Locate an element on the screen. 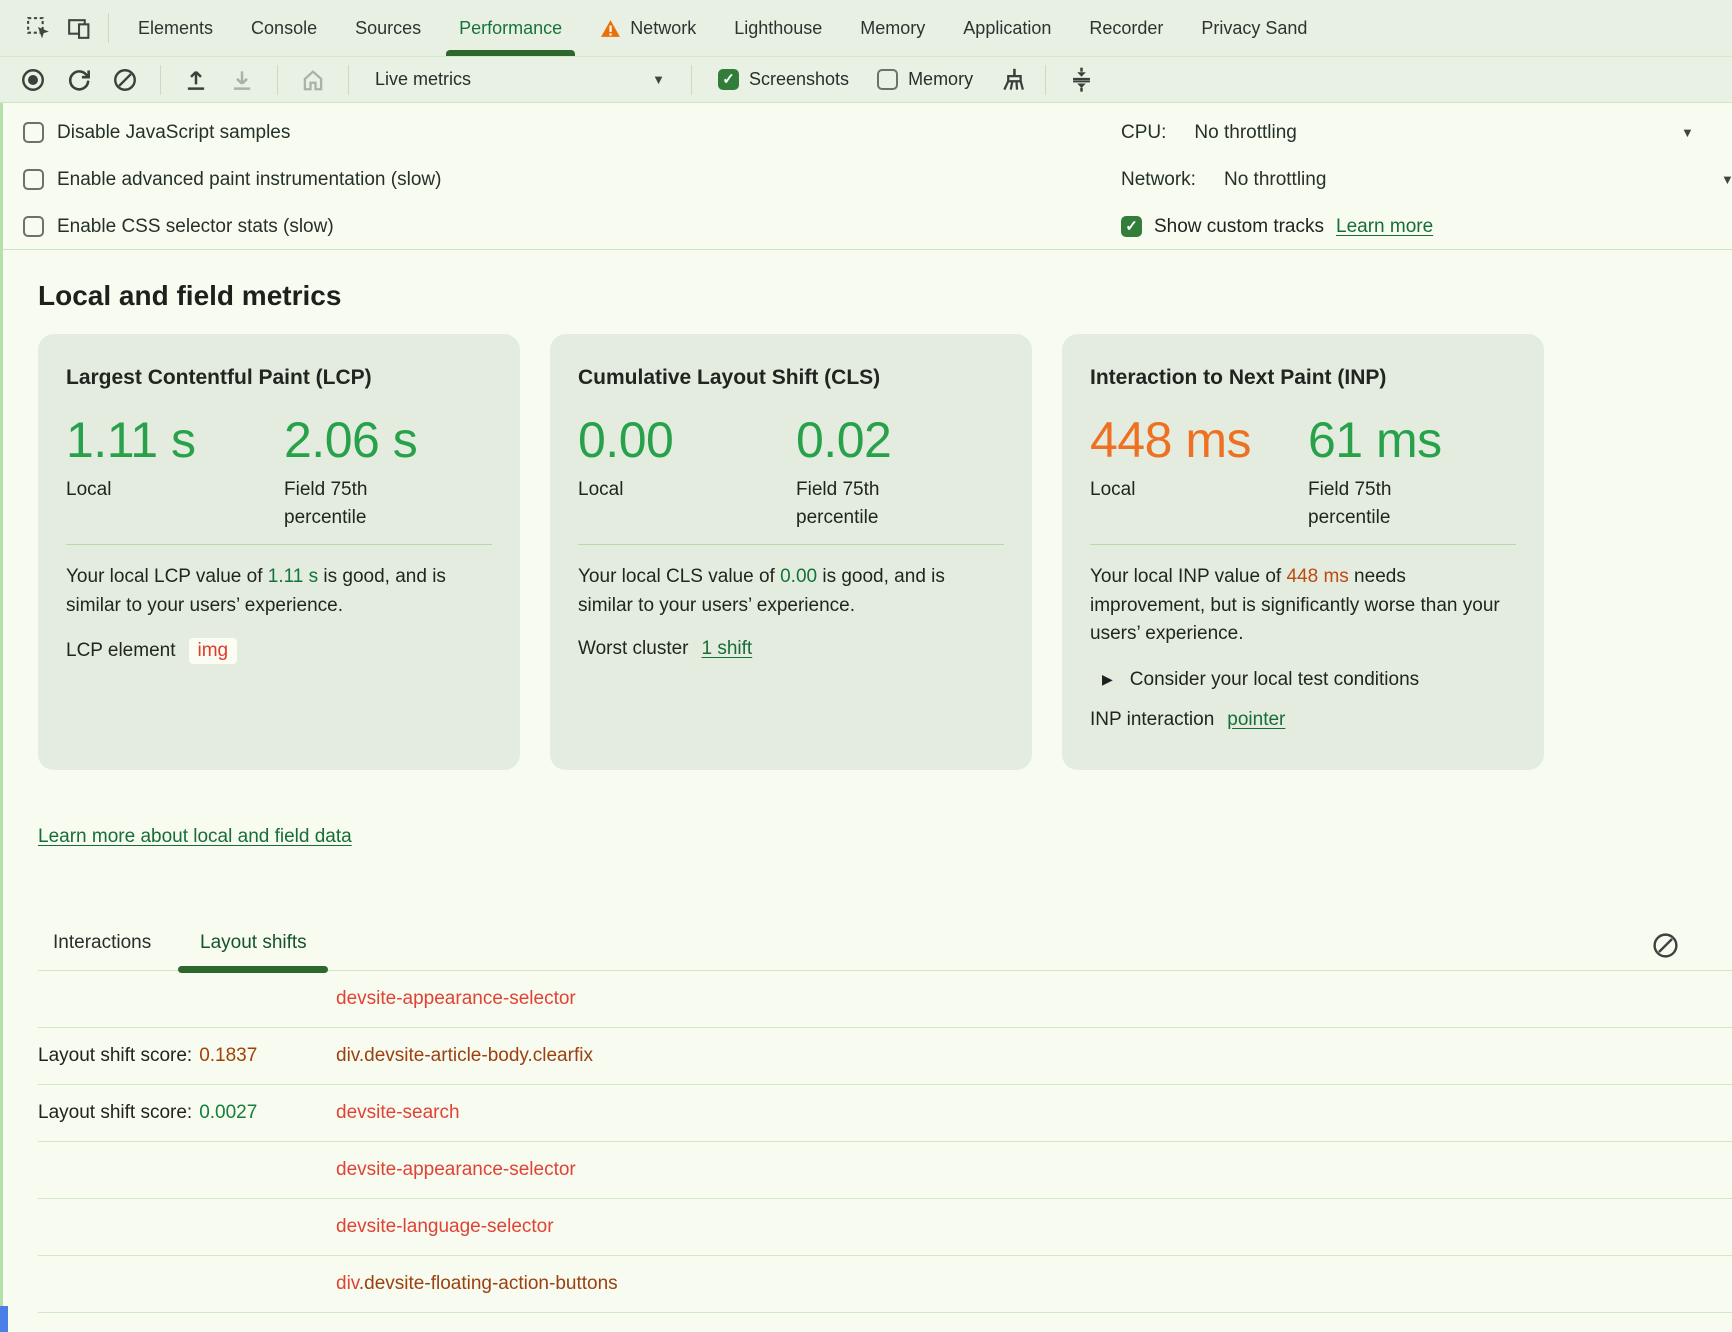 The image size is (1732, 1332). tab-network: Network is located at coordinates (648, 28).